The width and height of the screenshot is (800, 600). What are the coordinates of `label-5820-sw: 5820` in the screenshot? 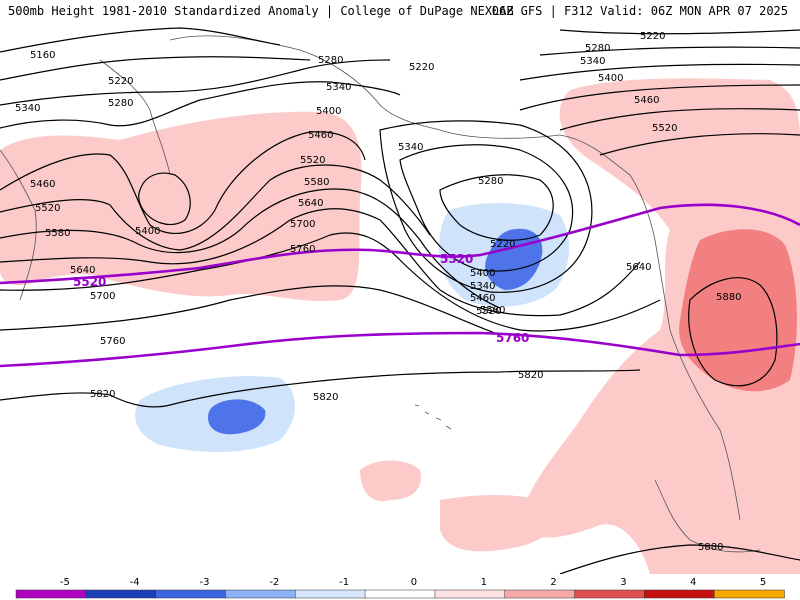 It's located at (325, 397).